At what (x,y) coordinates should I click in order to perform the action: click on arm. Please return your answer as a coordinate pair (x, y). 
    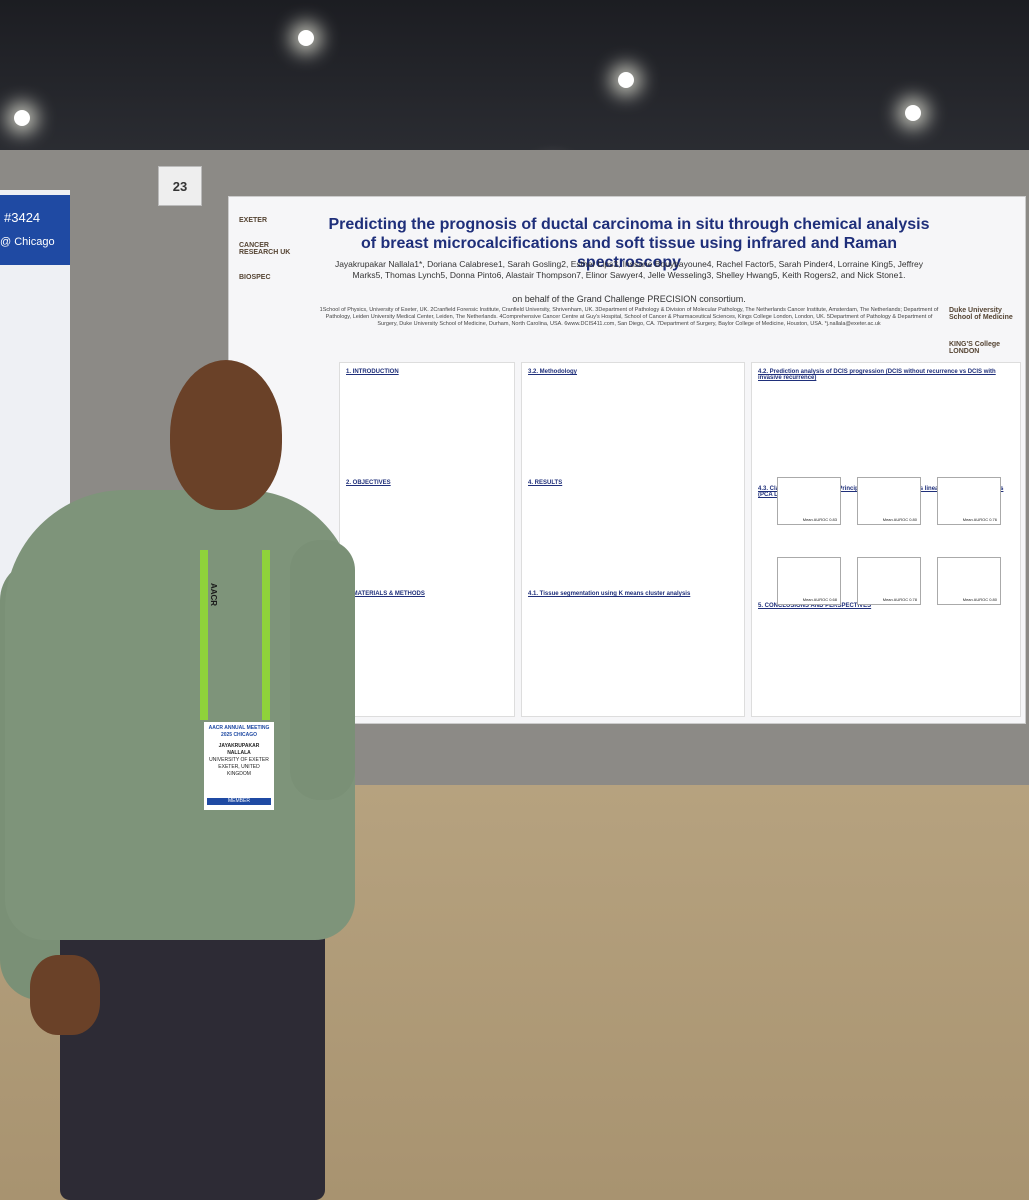
    Looking at the image, I should click on (322, 670).